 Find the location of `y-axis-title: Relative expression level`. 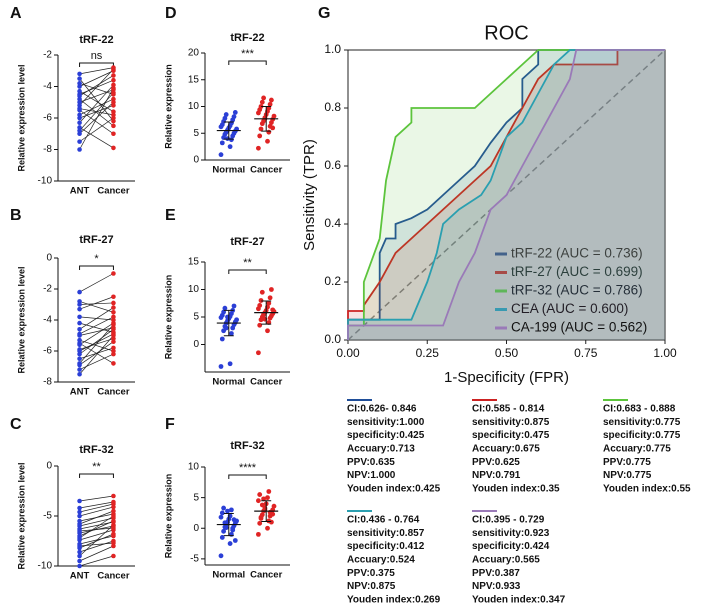

y-axis-title: Relative expression level is located at coordinates (21, 515).